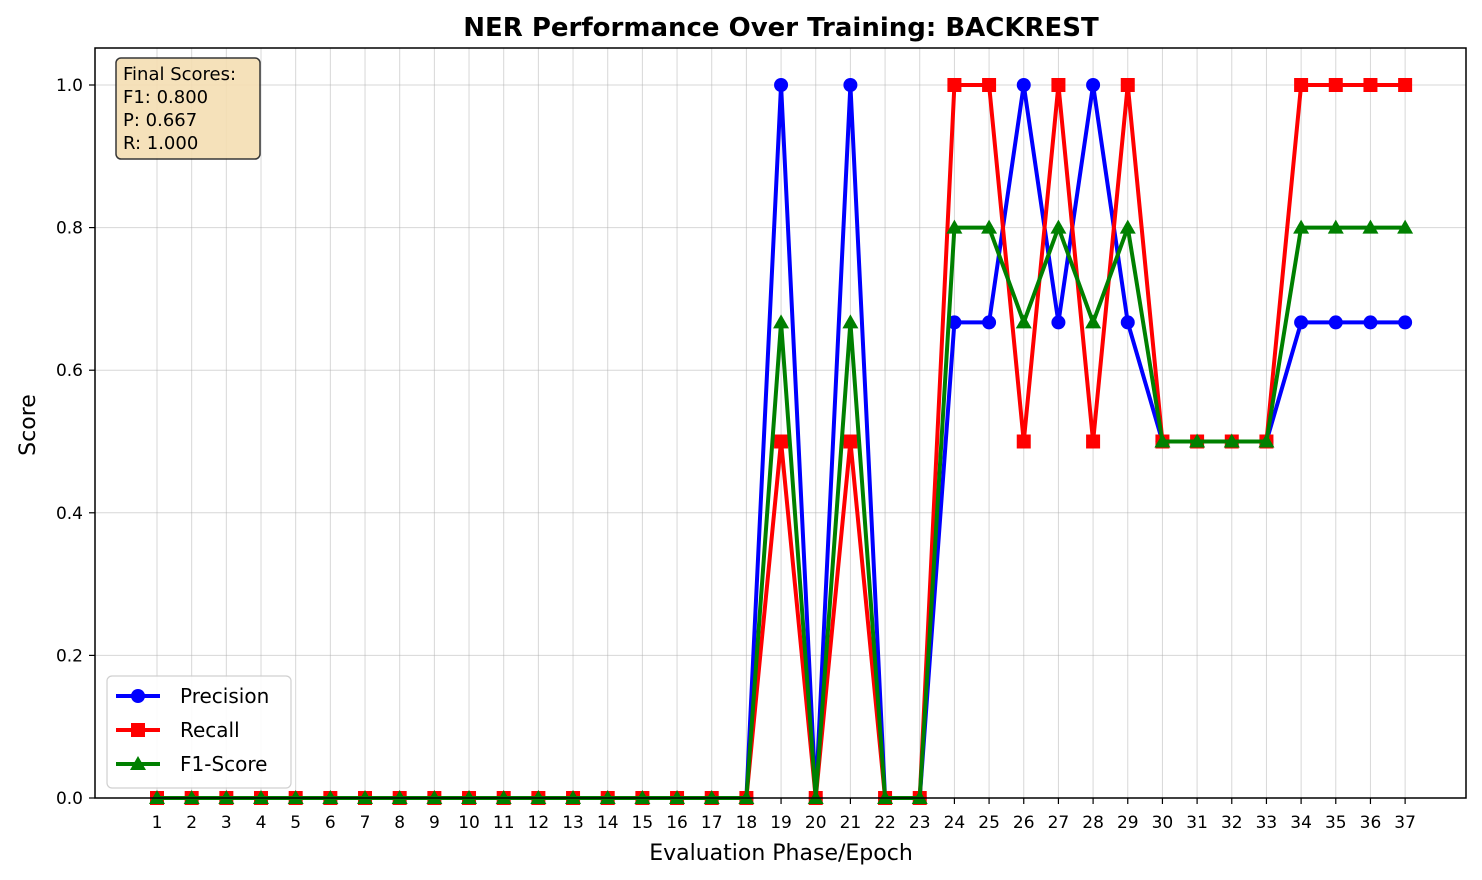  I want to click on y-tick-label: 0.8, so click(69, 229).